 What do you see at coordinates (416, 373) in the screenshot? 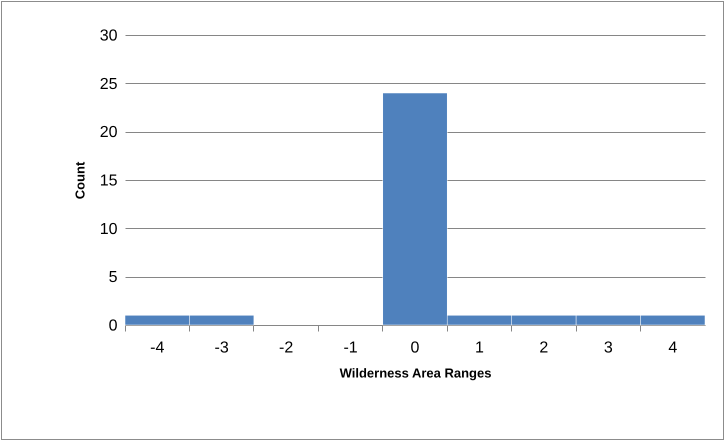
I see `x-axis-title: Wilderness Area Ranges` at bounding box center [416, 373].